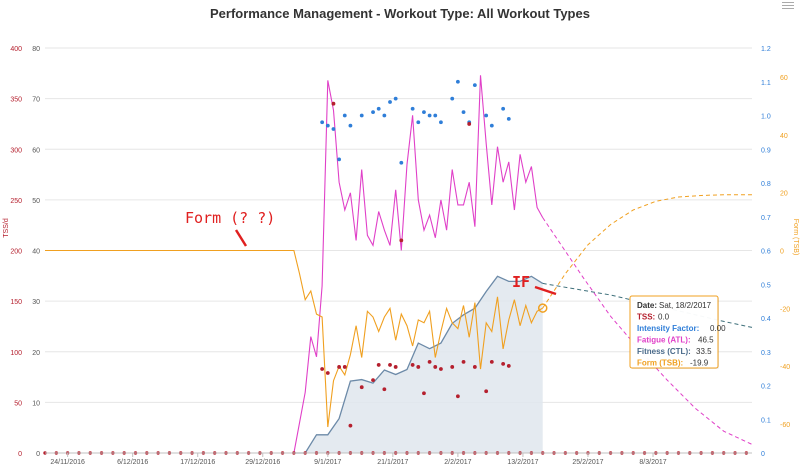 The height and width of the screenshot is (468, 800). I want to click on tooltip-date-value: Sat, 18/2/2017, so click(685, 305).